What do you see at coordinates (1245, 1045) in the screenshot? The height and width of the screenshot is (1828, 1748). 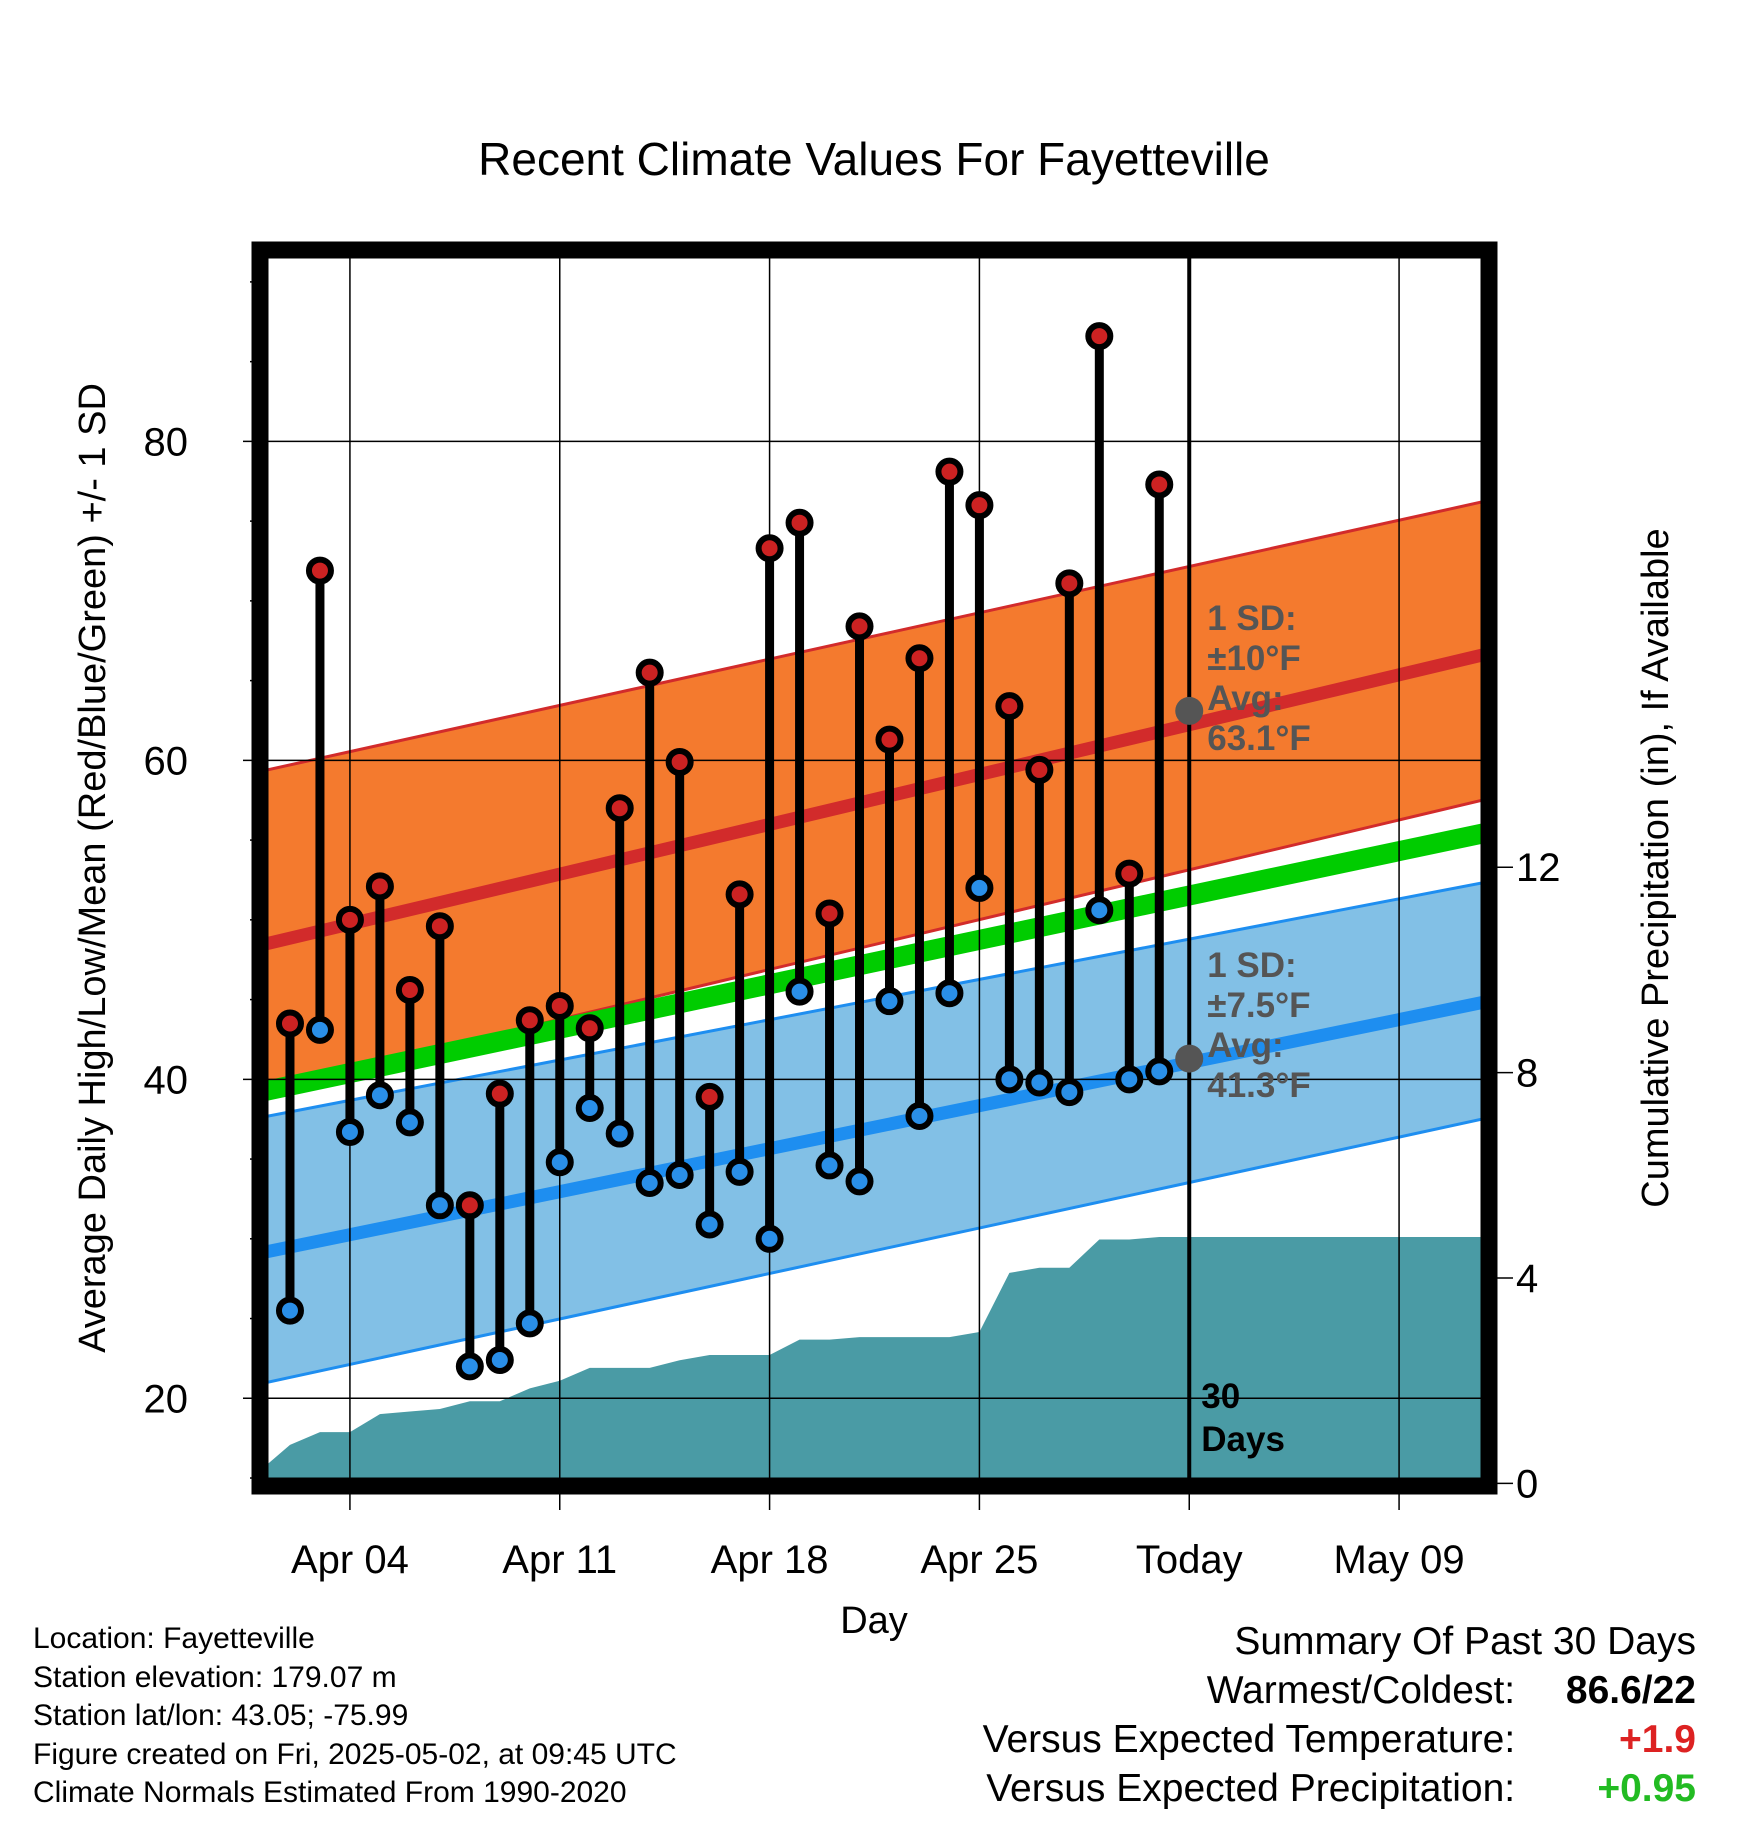 I see `low-annotation-line-3: Avg:` at bounding box center [1245, 1045].